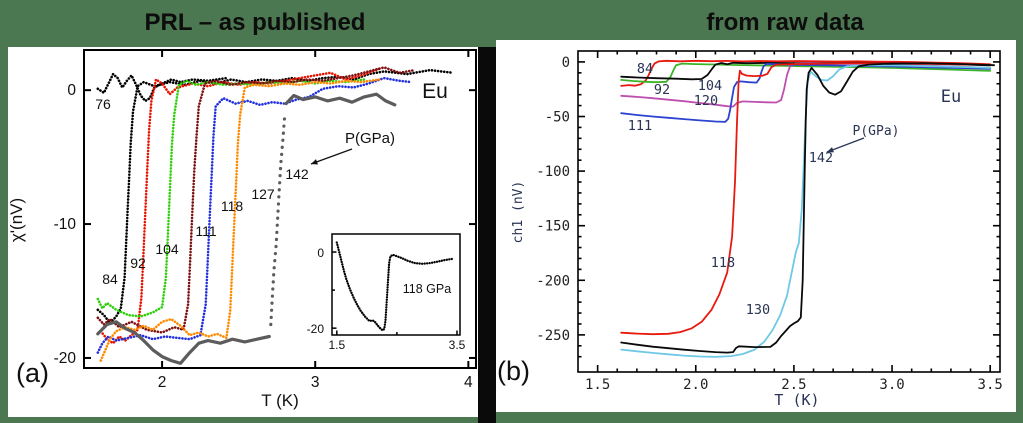  I want to click on annotation-118-gpa: 118 GPa, so click(427, 289).